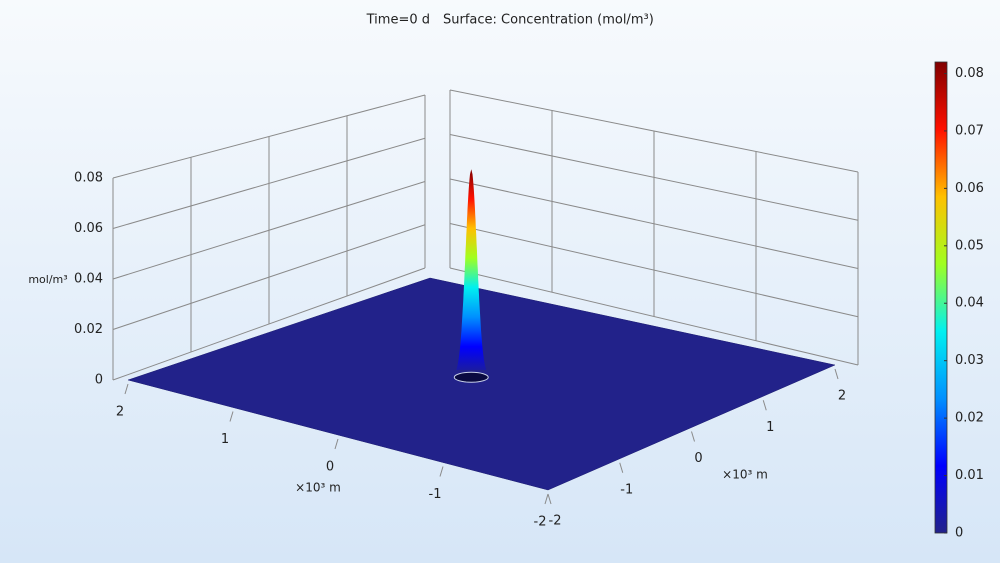 This screenshot has width=1000, height=563. What do you see at coordinates (969, 418) in the screenshot?
I see `colorbar-tick-label: 0.02` at bounding box center [969, 418].